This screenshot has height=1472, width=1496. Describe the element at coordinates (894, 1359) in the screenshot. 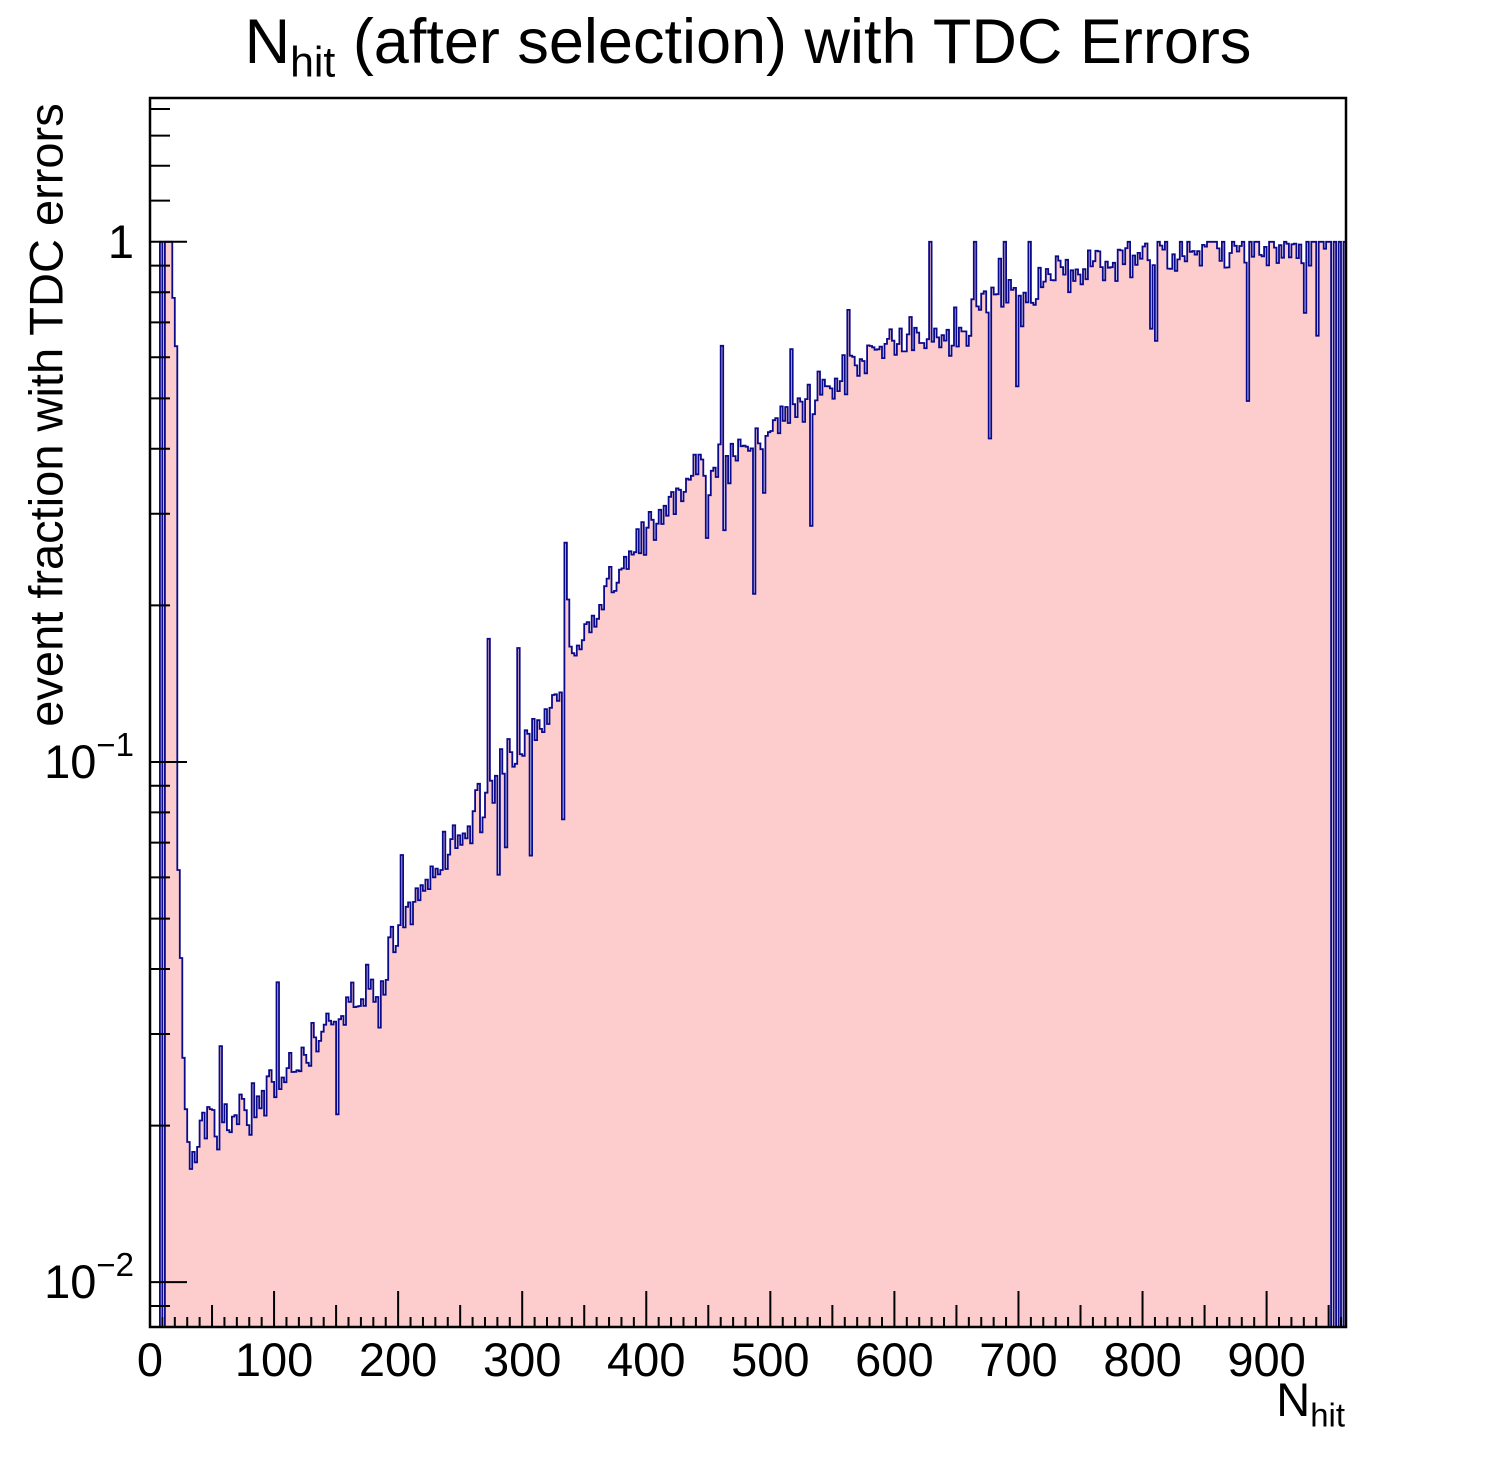

I see `x-tick-label: 600` at that location.